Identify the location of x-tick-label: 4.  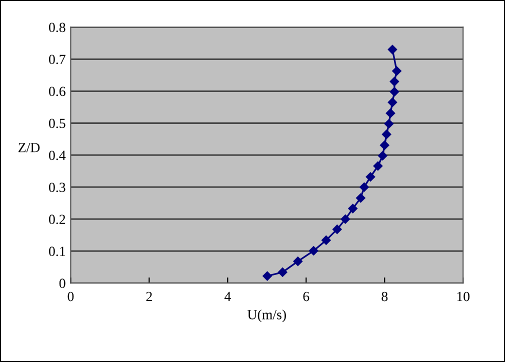
(227, 297).